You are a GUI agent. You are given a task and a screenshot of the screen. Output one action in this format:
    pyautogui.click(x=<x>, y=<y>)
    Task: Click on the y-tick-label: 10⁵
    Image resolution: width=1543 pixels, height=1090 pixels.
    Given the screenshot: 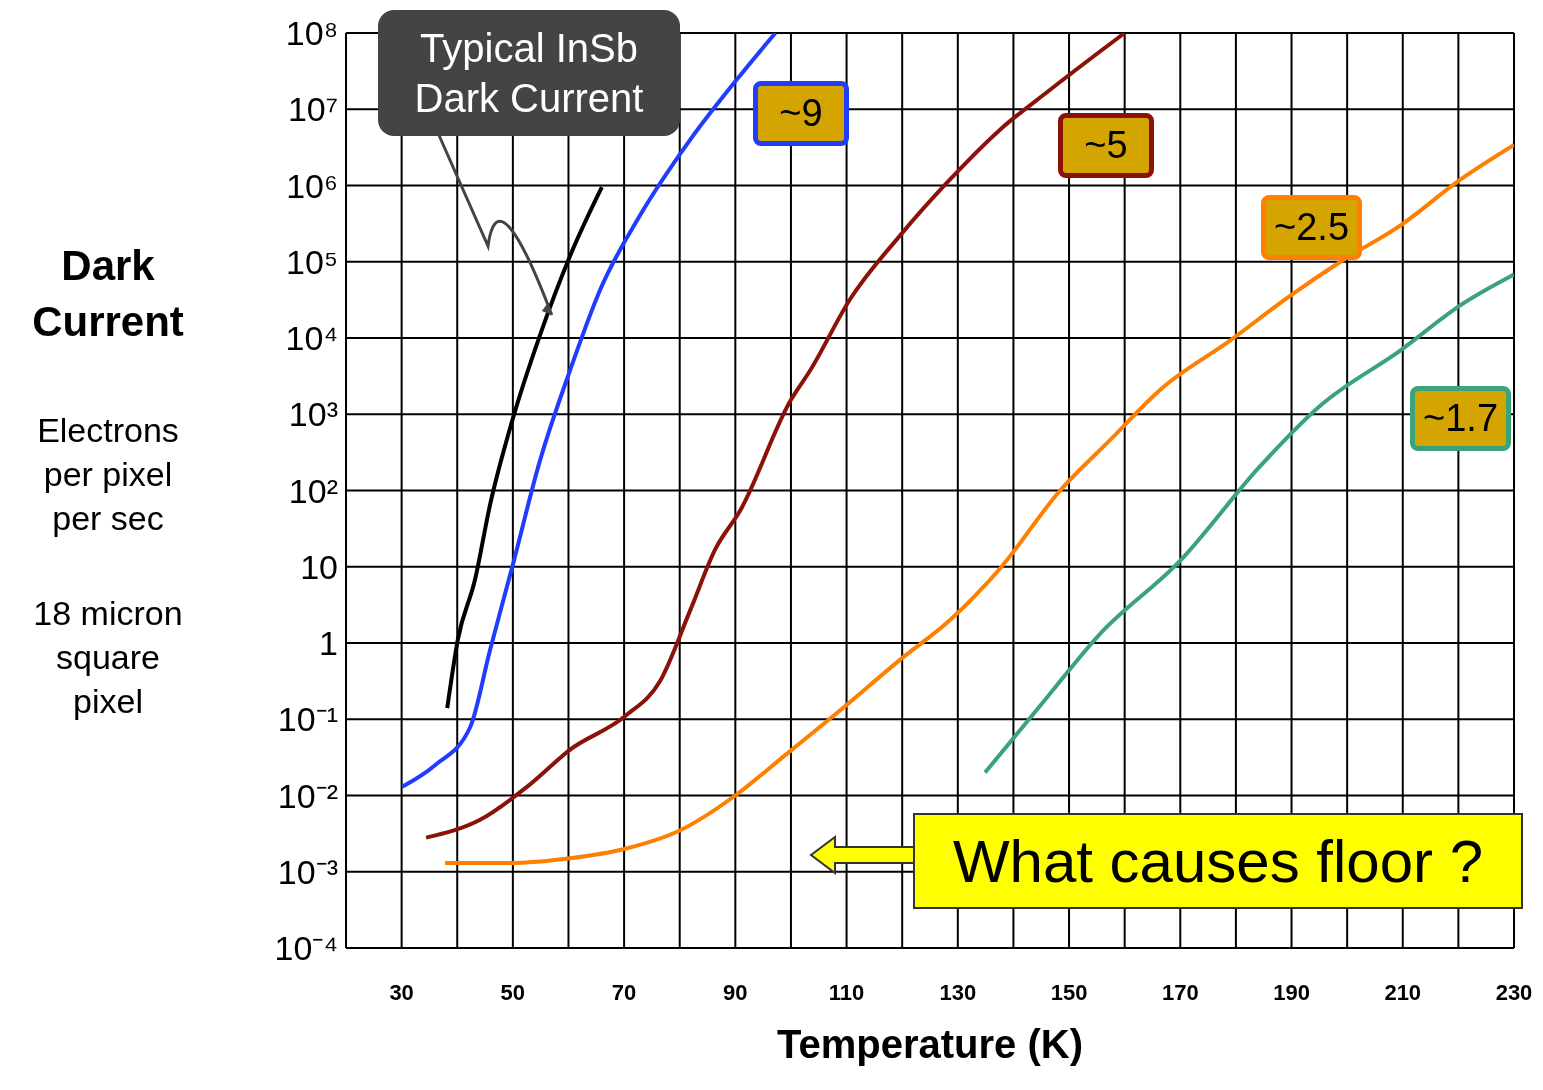 What is the action you would take?
    pyautogui.click(x=312, y=261)
    